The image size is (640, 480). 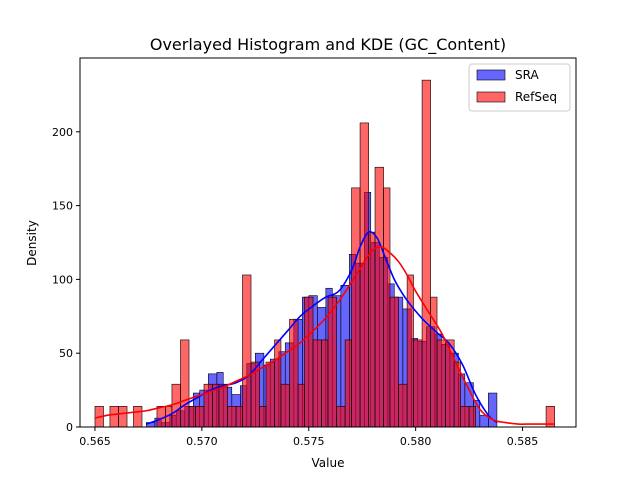 What do you see at coordinates (536, 97) in the screenshot?
I see `legend-label-refseq: RefSeq` at bounding box center [536, 97].